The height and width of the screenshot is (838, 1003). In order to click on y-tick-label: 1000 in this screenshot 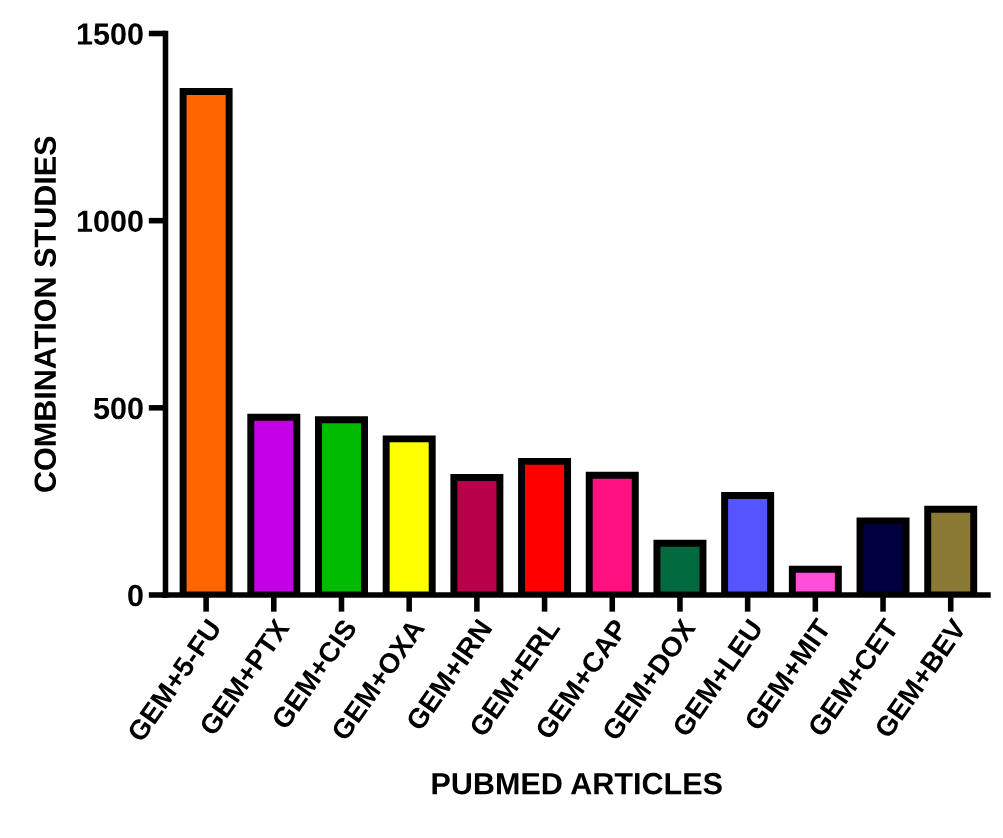, I will do `click(110, 221)`.